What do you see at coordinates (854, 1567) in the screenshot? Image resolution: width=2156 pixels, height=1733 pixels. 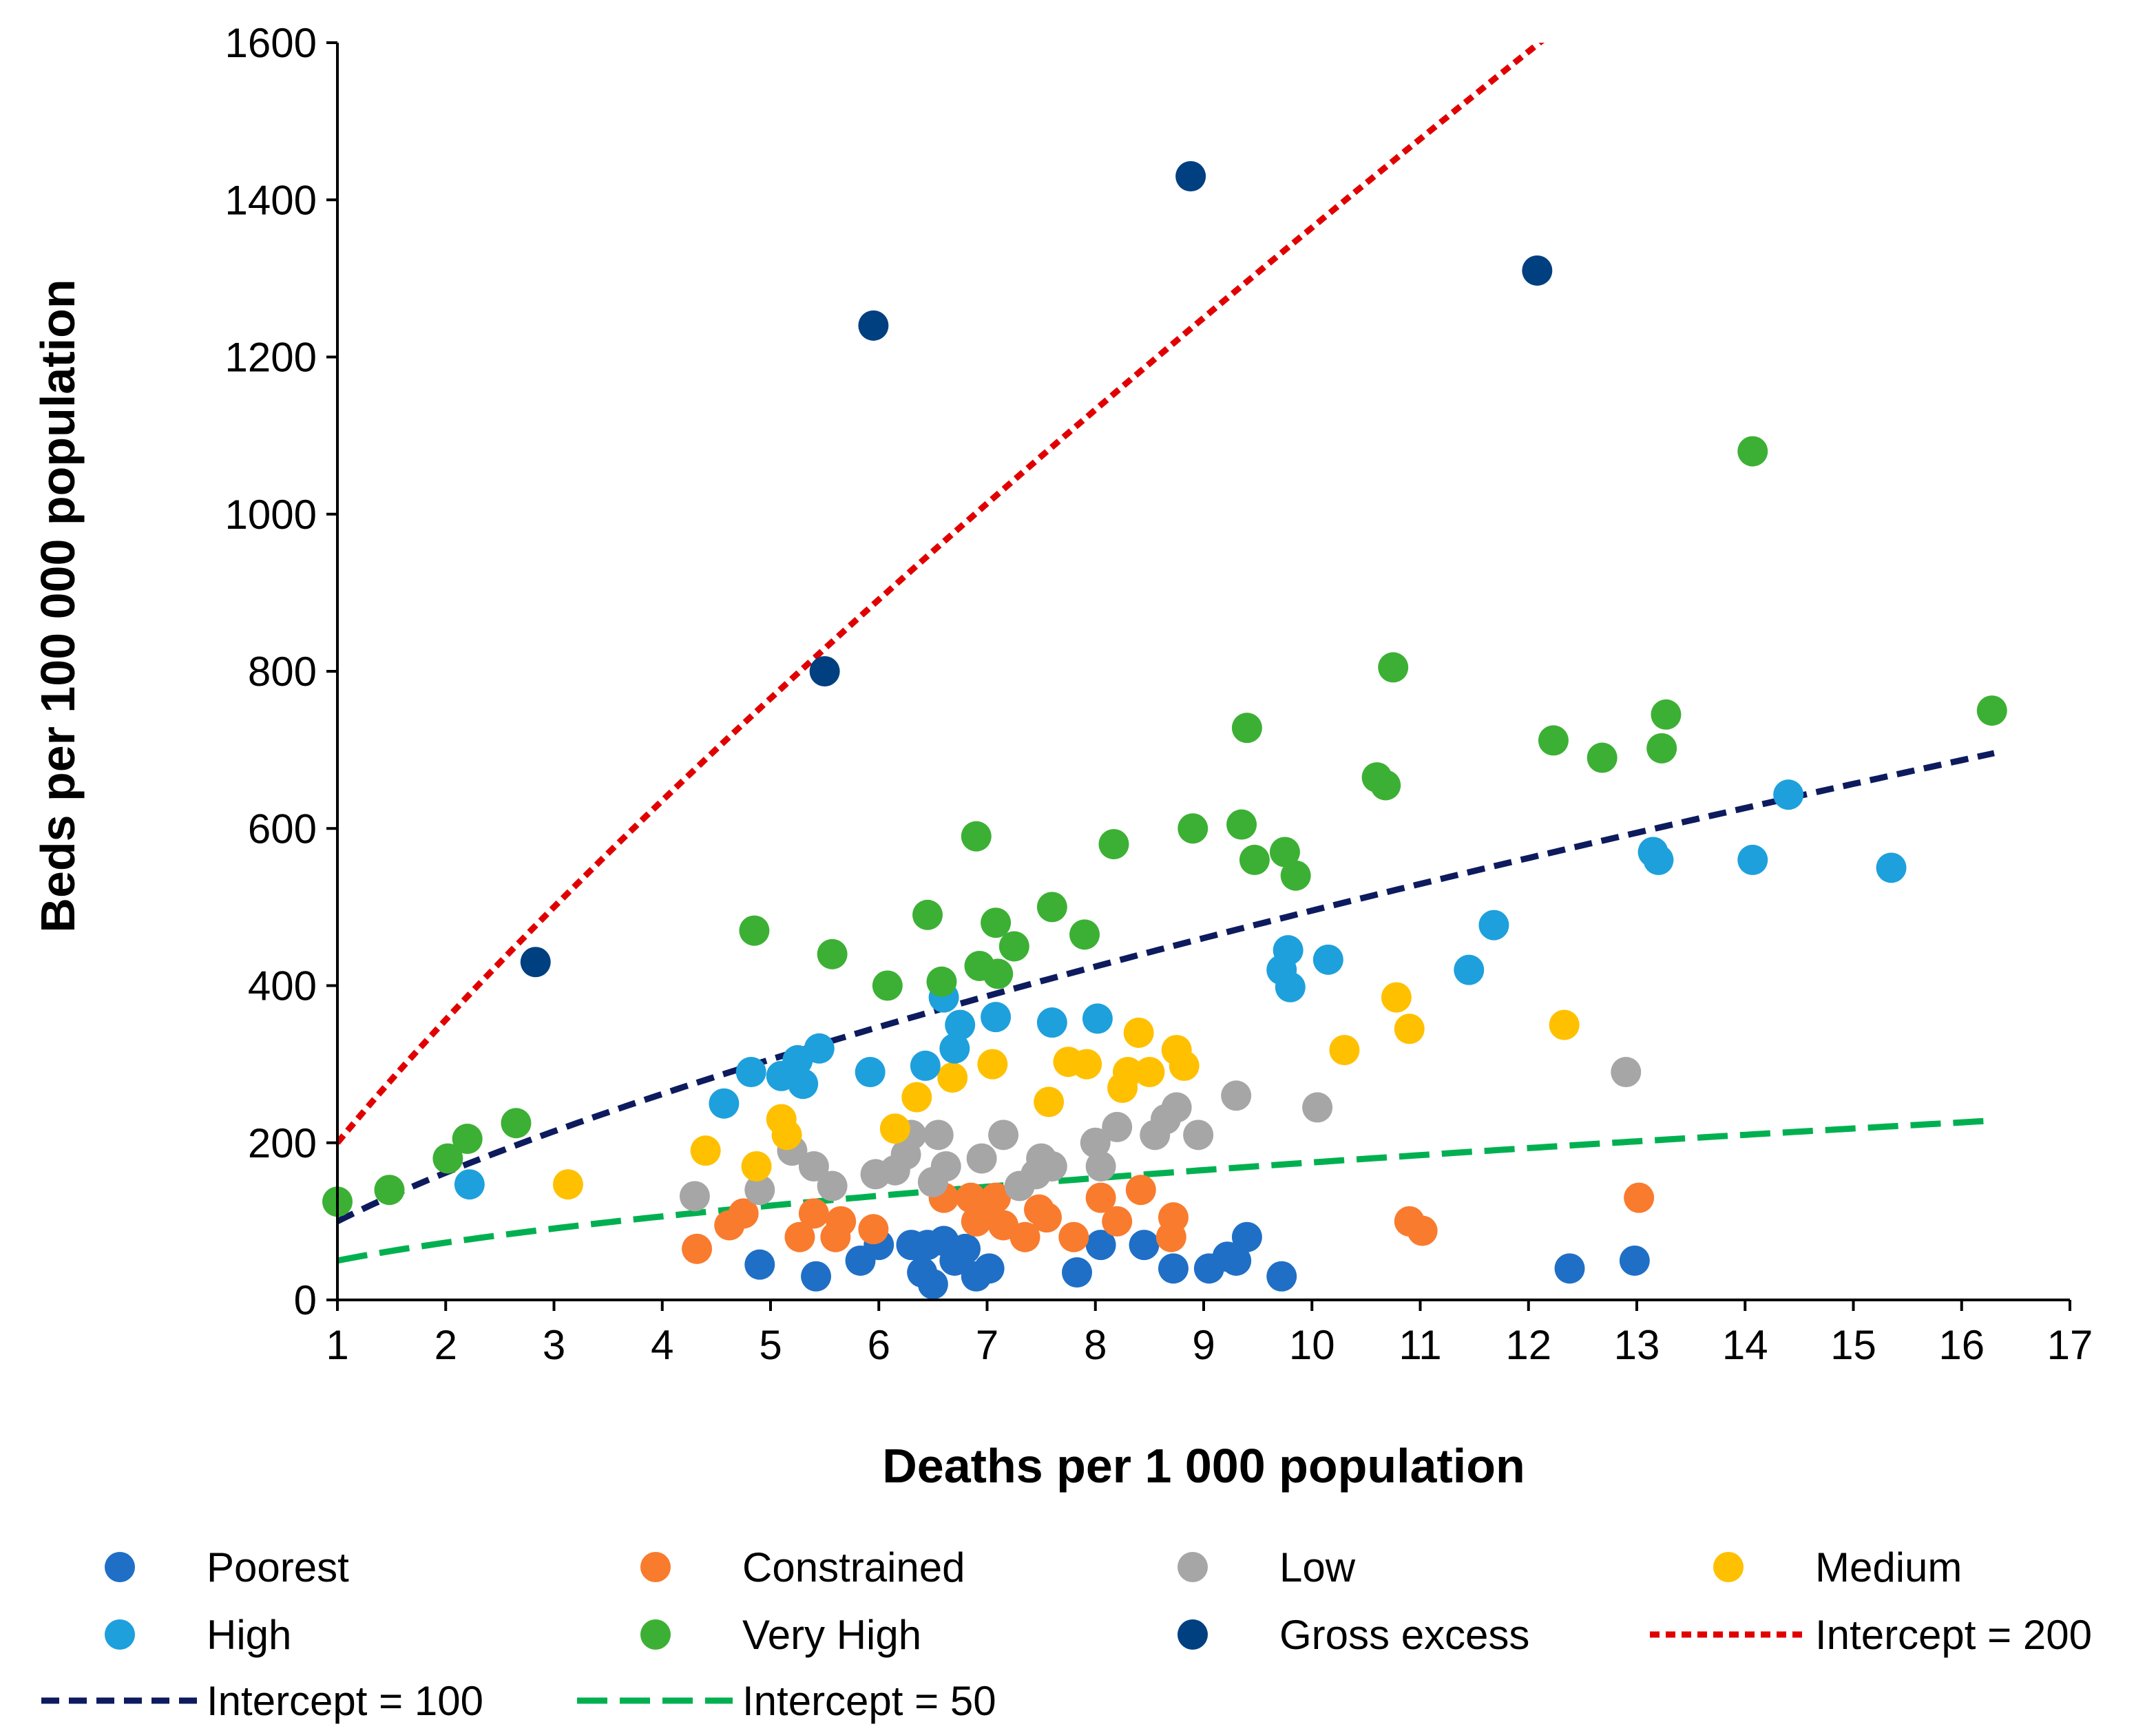 I see `legend-constrained-label: Constrained` at bounding box center [854, 1567].